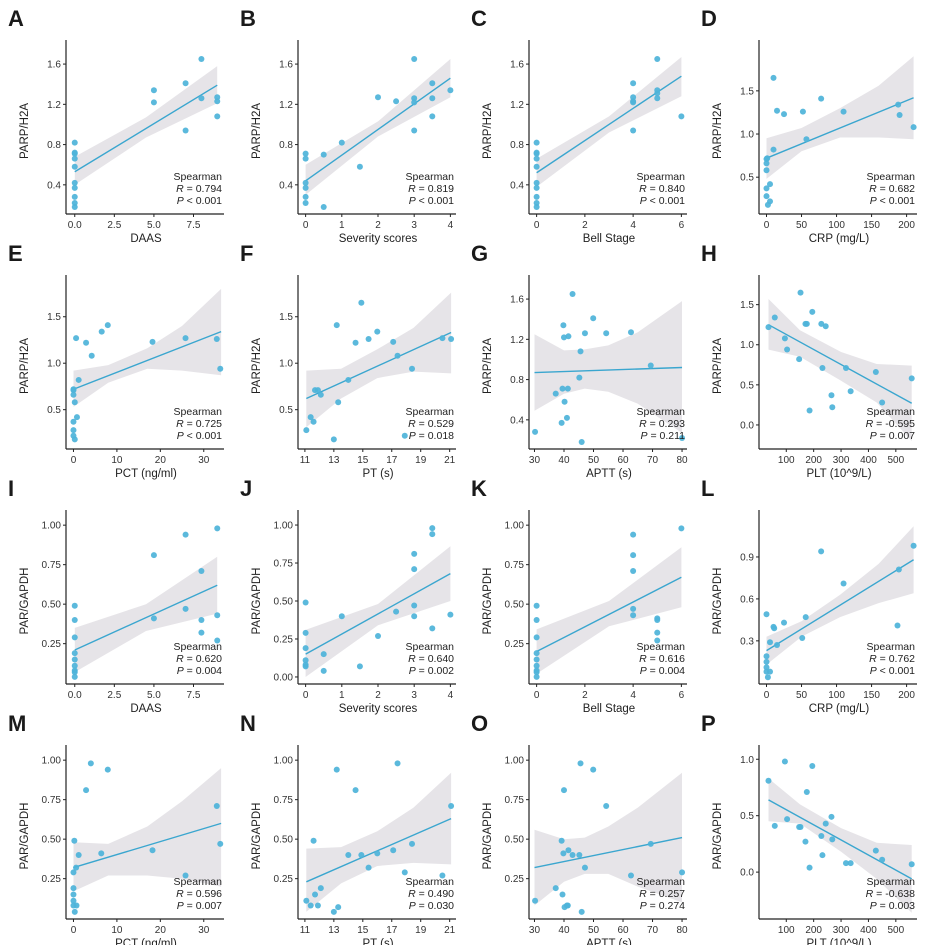  Describe the element at coordinates (896, 659) in the screenshot. I see `stat-r-value: = 0.762` at that location.